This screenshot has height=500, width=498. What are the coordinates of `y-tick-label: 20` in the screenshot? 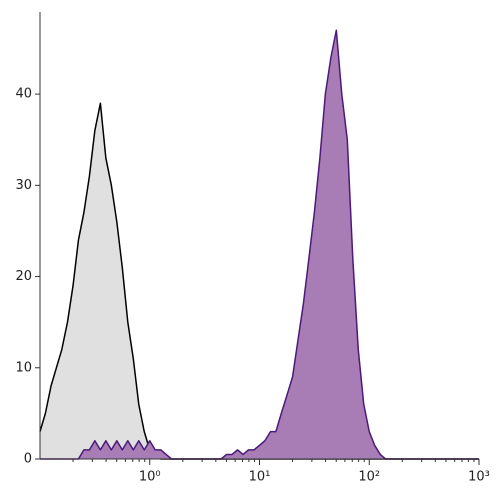 It's located at (23, 276).